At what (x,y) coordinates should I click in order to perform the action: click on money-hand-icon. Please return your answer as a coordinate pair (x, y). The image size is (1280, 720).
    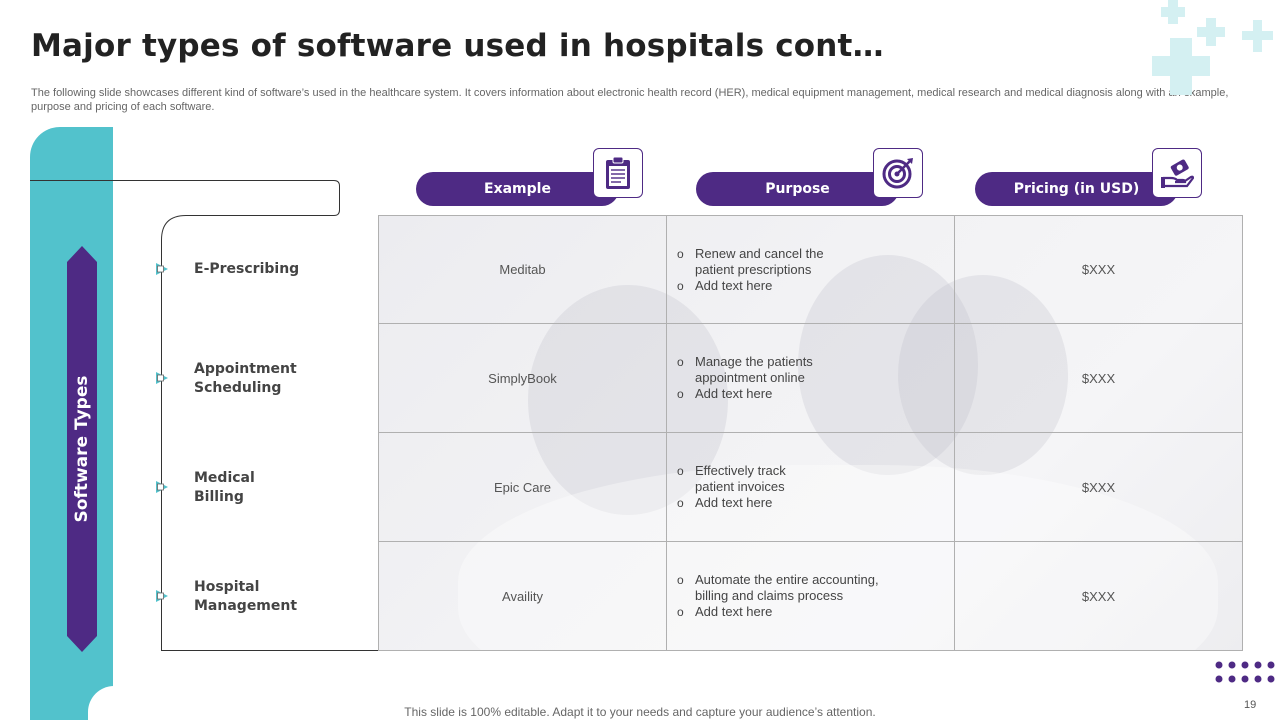
    Looking at the image, I should click on (1177, 173).